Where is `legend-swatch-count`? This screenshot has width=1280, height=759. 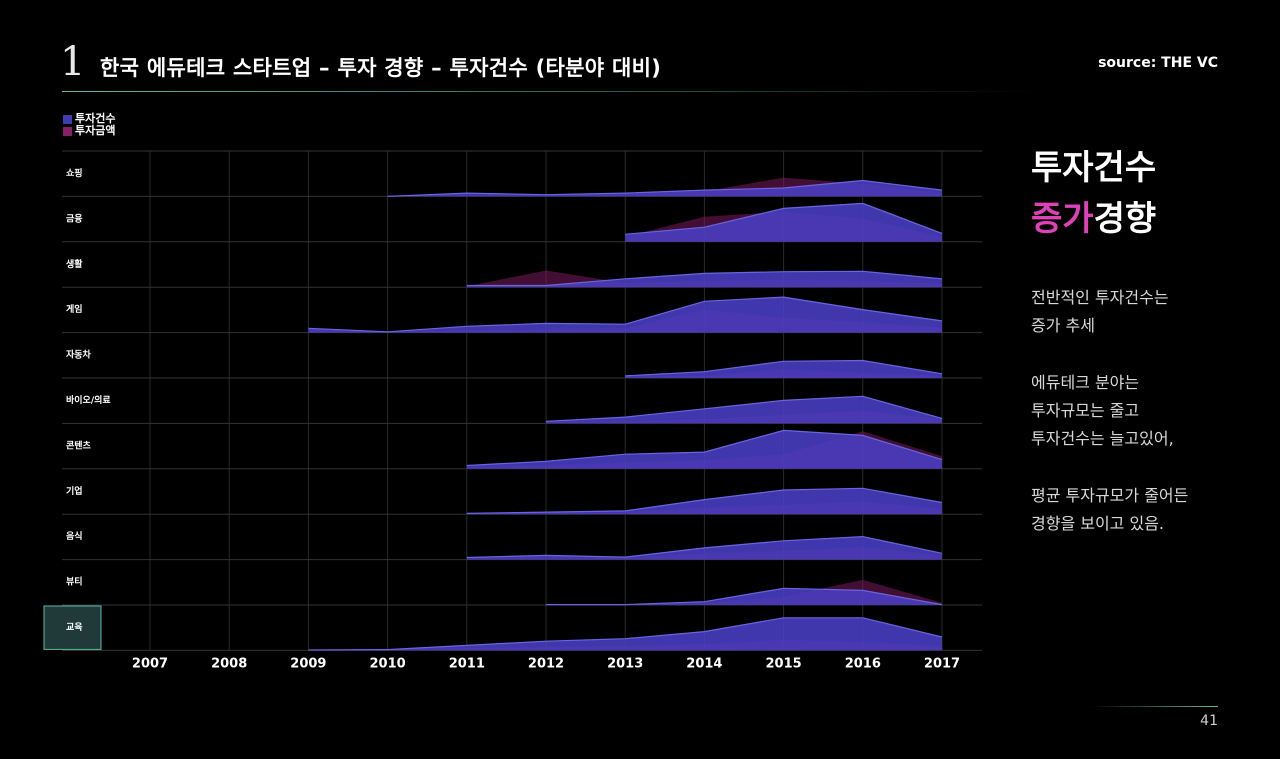 legend-swatch-count is located at coordinates (67, 119).